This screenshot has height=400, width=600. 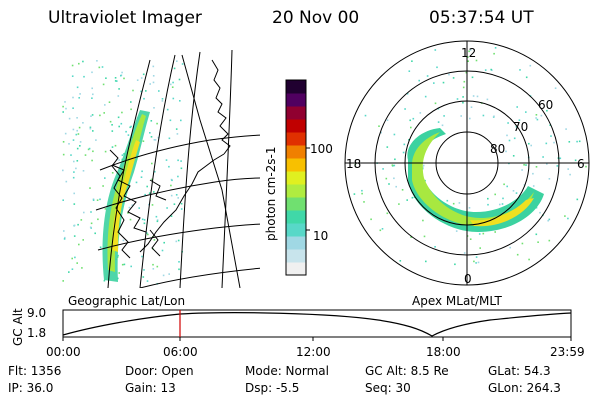 I want to click on mlt-label-18: 18, so click(x=354, y=164).